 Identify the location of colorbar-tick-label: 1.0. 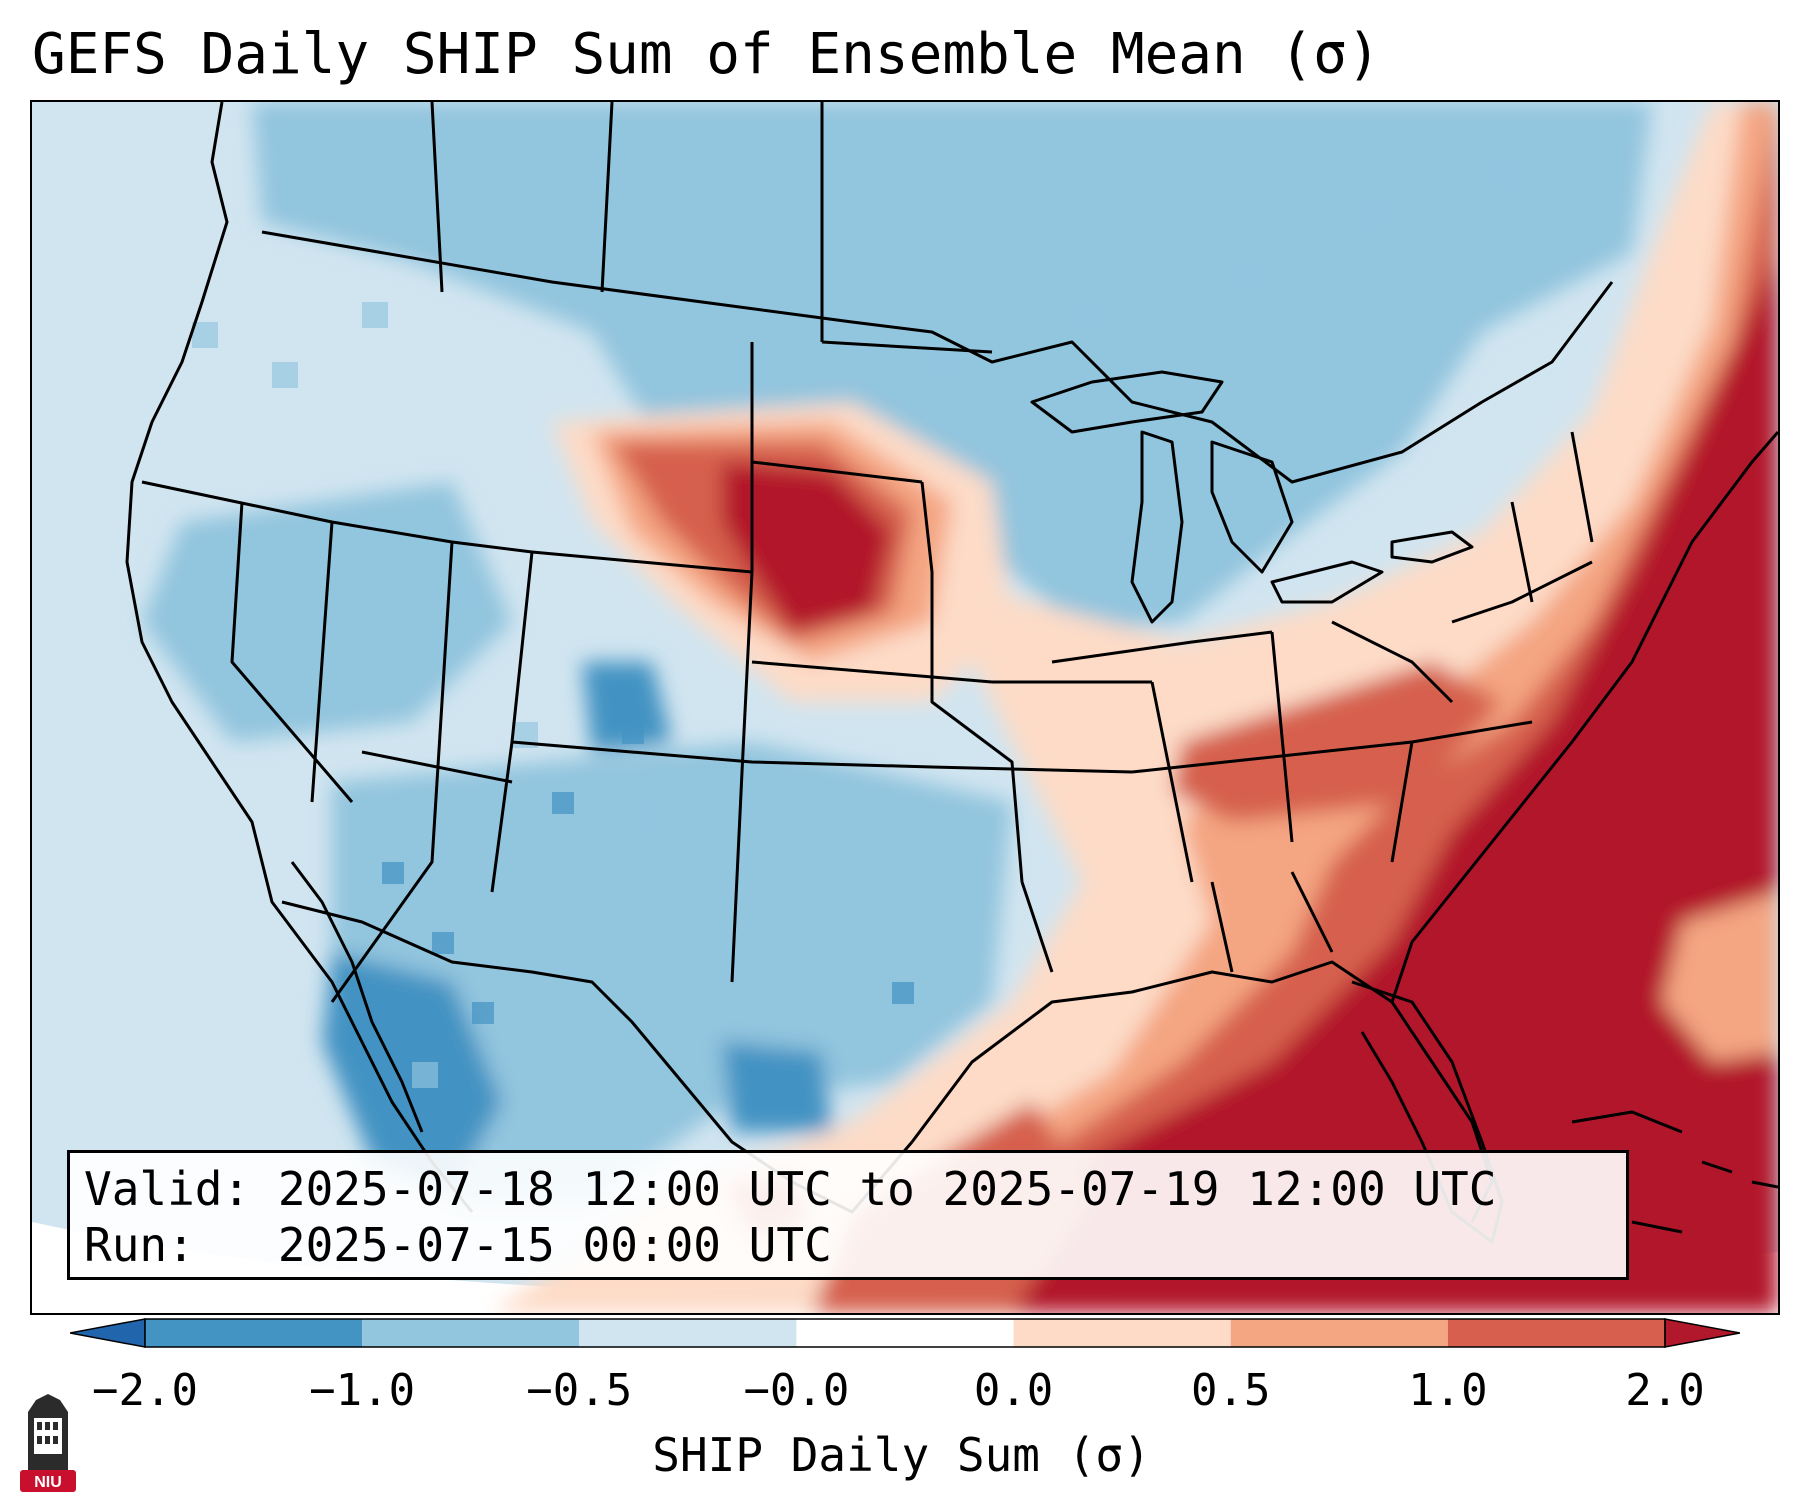
(1448, 1390).